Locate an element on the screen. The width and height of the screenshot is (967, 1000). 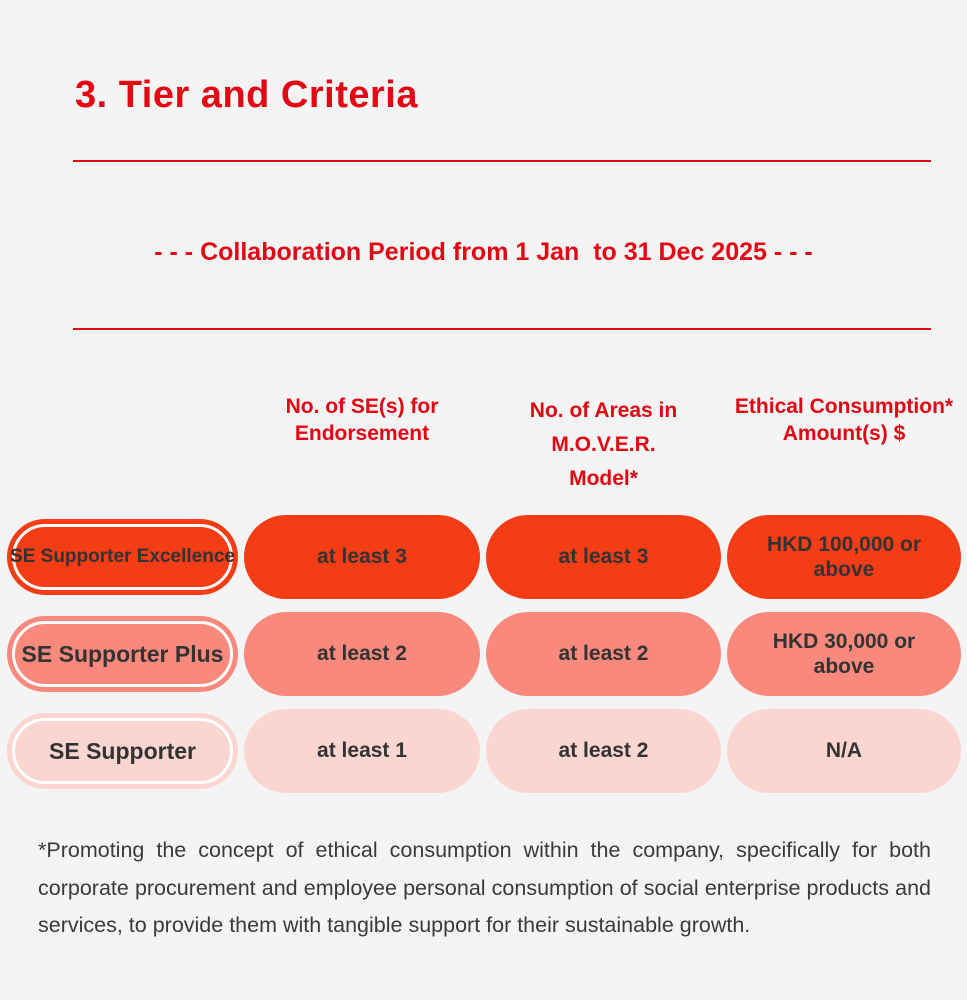
tier-label-pill-supporter: SE Supporter is located at coordinates (122, 751).